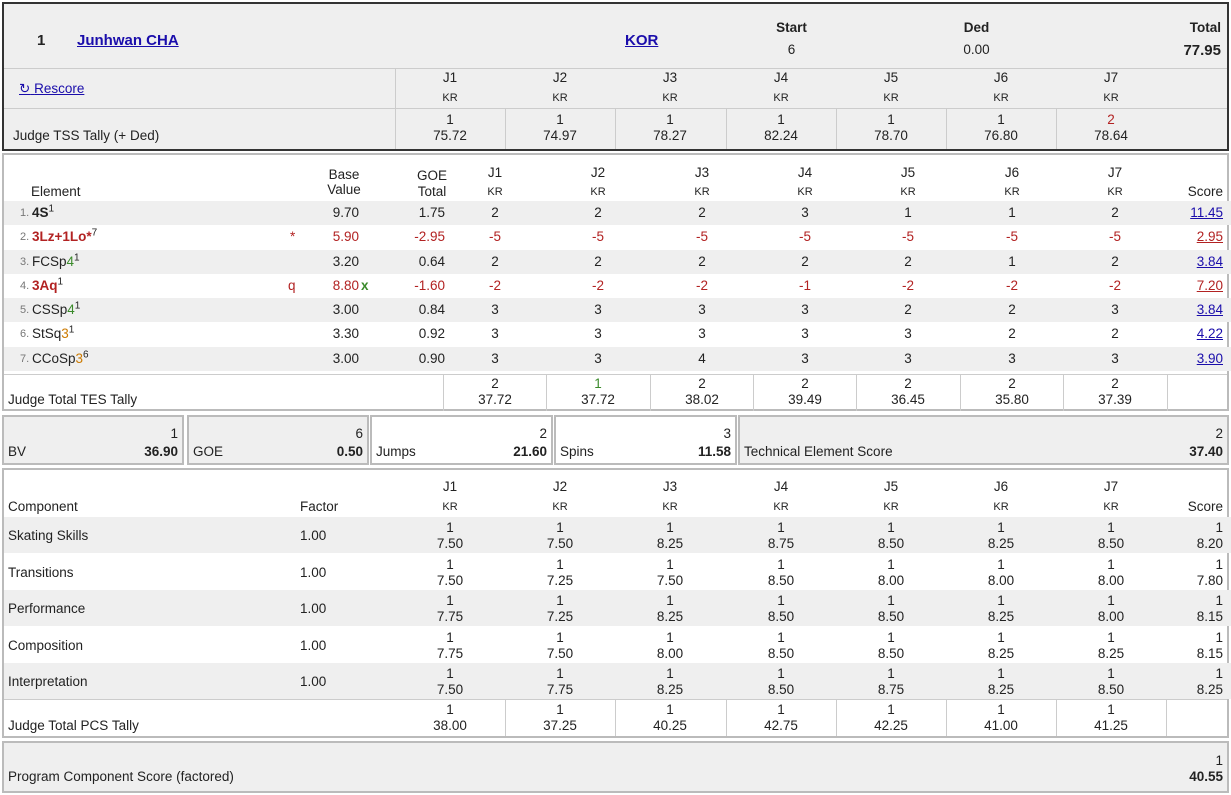  Describe the element at coordinates (41, 572) in the screenshot. I see `component-name: Transitions` at that location.